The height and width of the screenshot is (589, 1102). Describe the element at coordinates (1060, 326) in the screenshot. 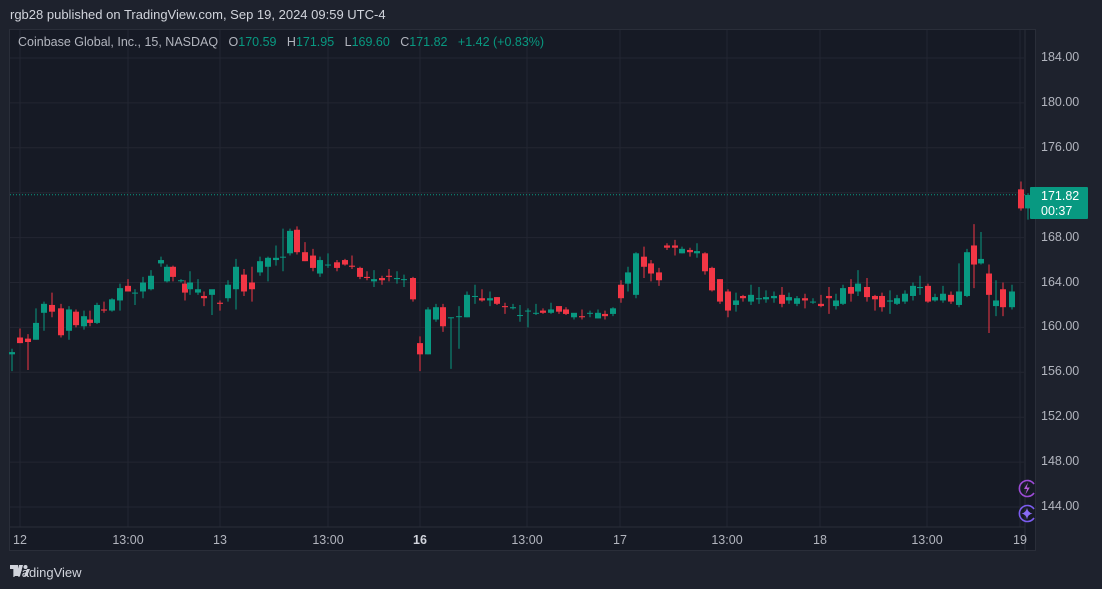

I see `price-tick: 160.00` at that location.